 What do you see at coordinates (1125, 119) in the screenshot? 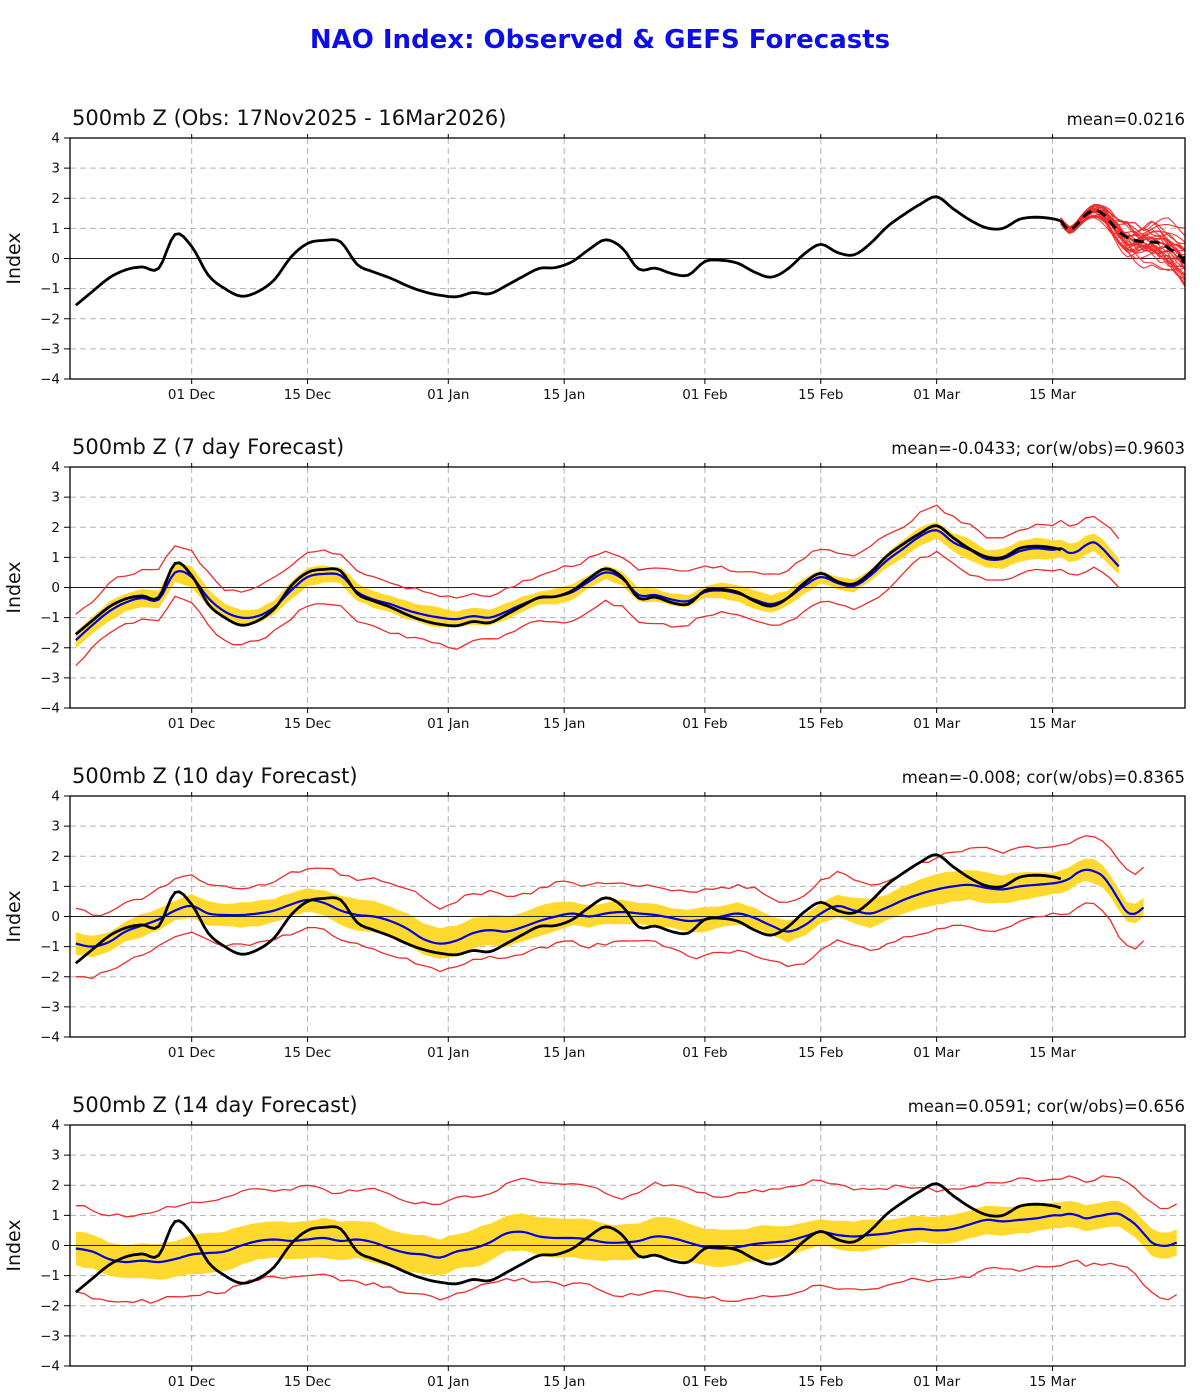
I see `panel-observed-stats: mean=0.0216` at bounding box center [1125, 119].